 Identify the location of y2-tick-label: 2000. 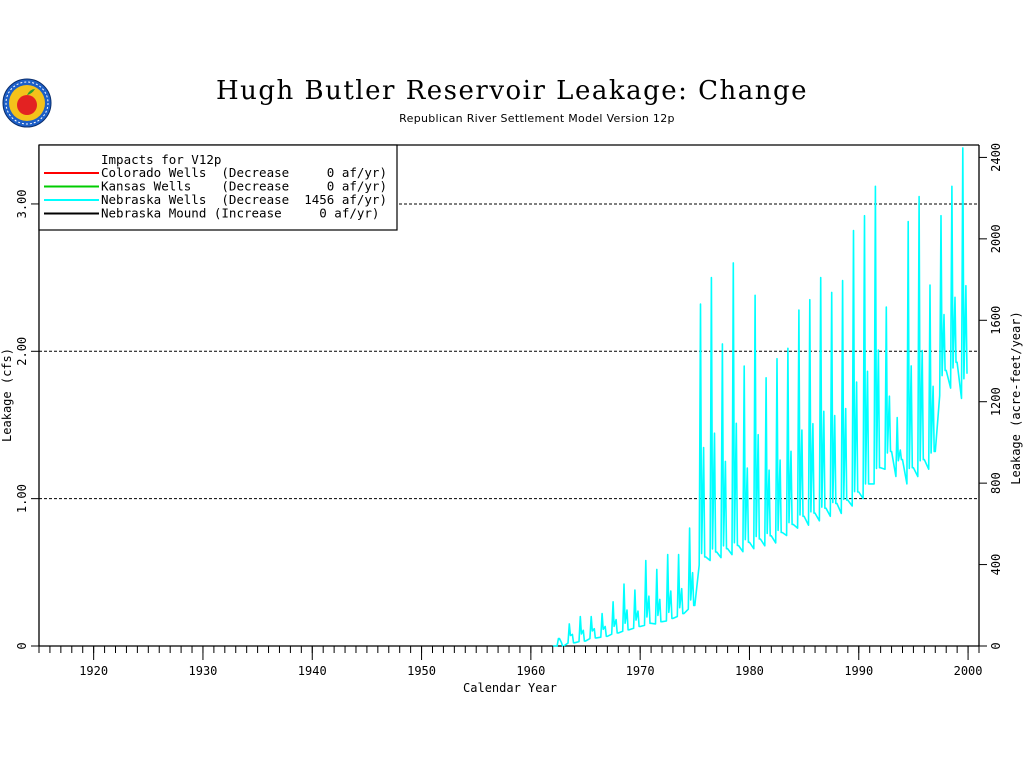
(996, 238).